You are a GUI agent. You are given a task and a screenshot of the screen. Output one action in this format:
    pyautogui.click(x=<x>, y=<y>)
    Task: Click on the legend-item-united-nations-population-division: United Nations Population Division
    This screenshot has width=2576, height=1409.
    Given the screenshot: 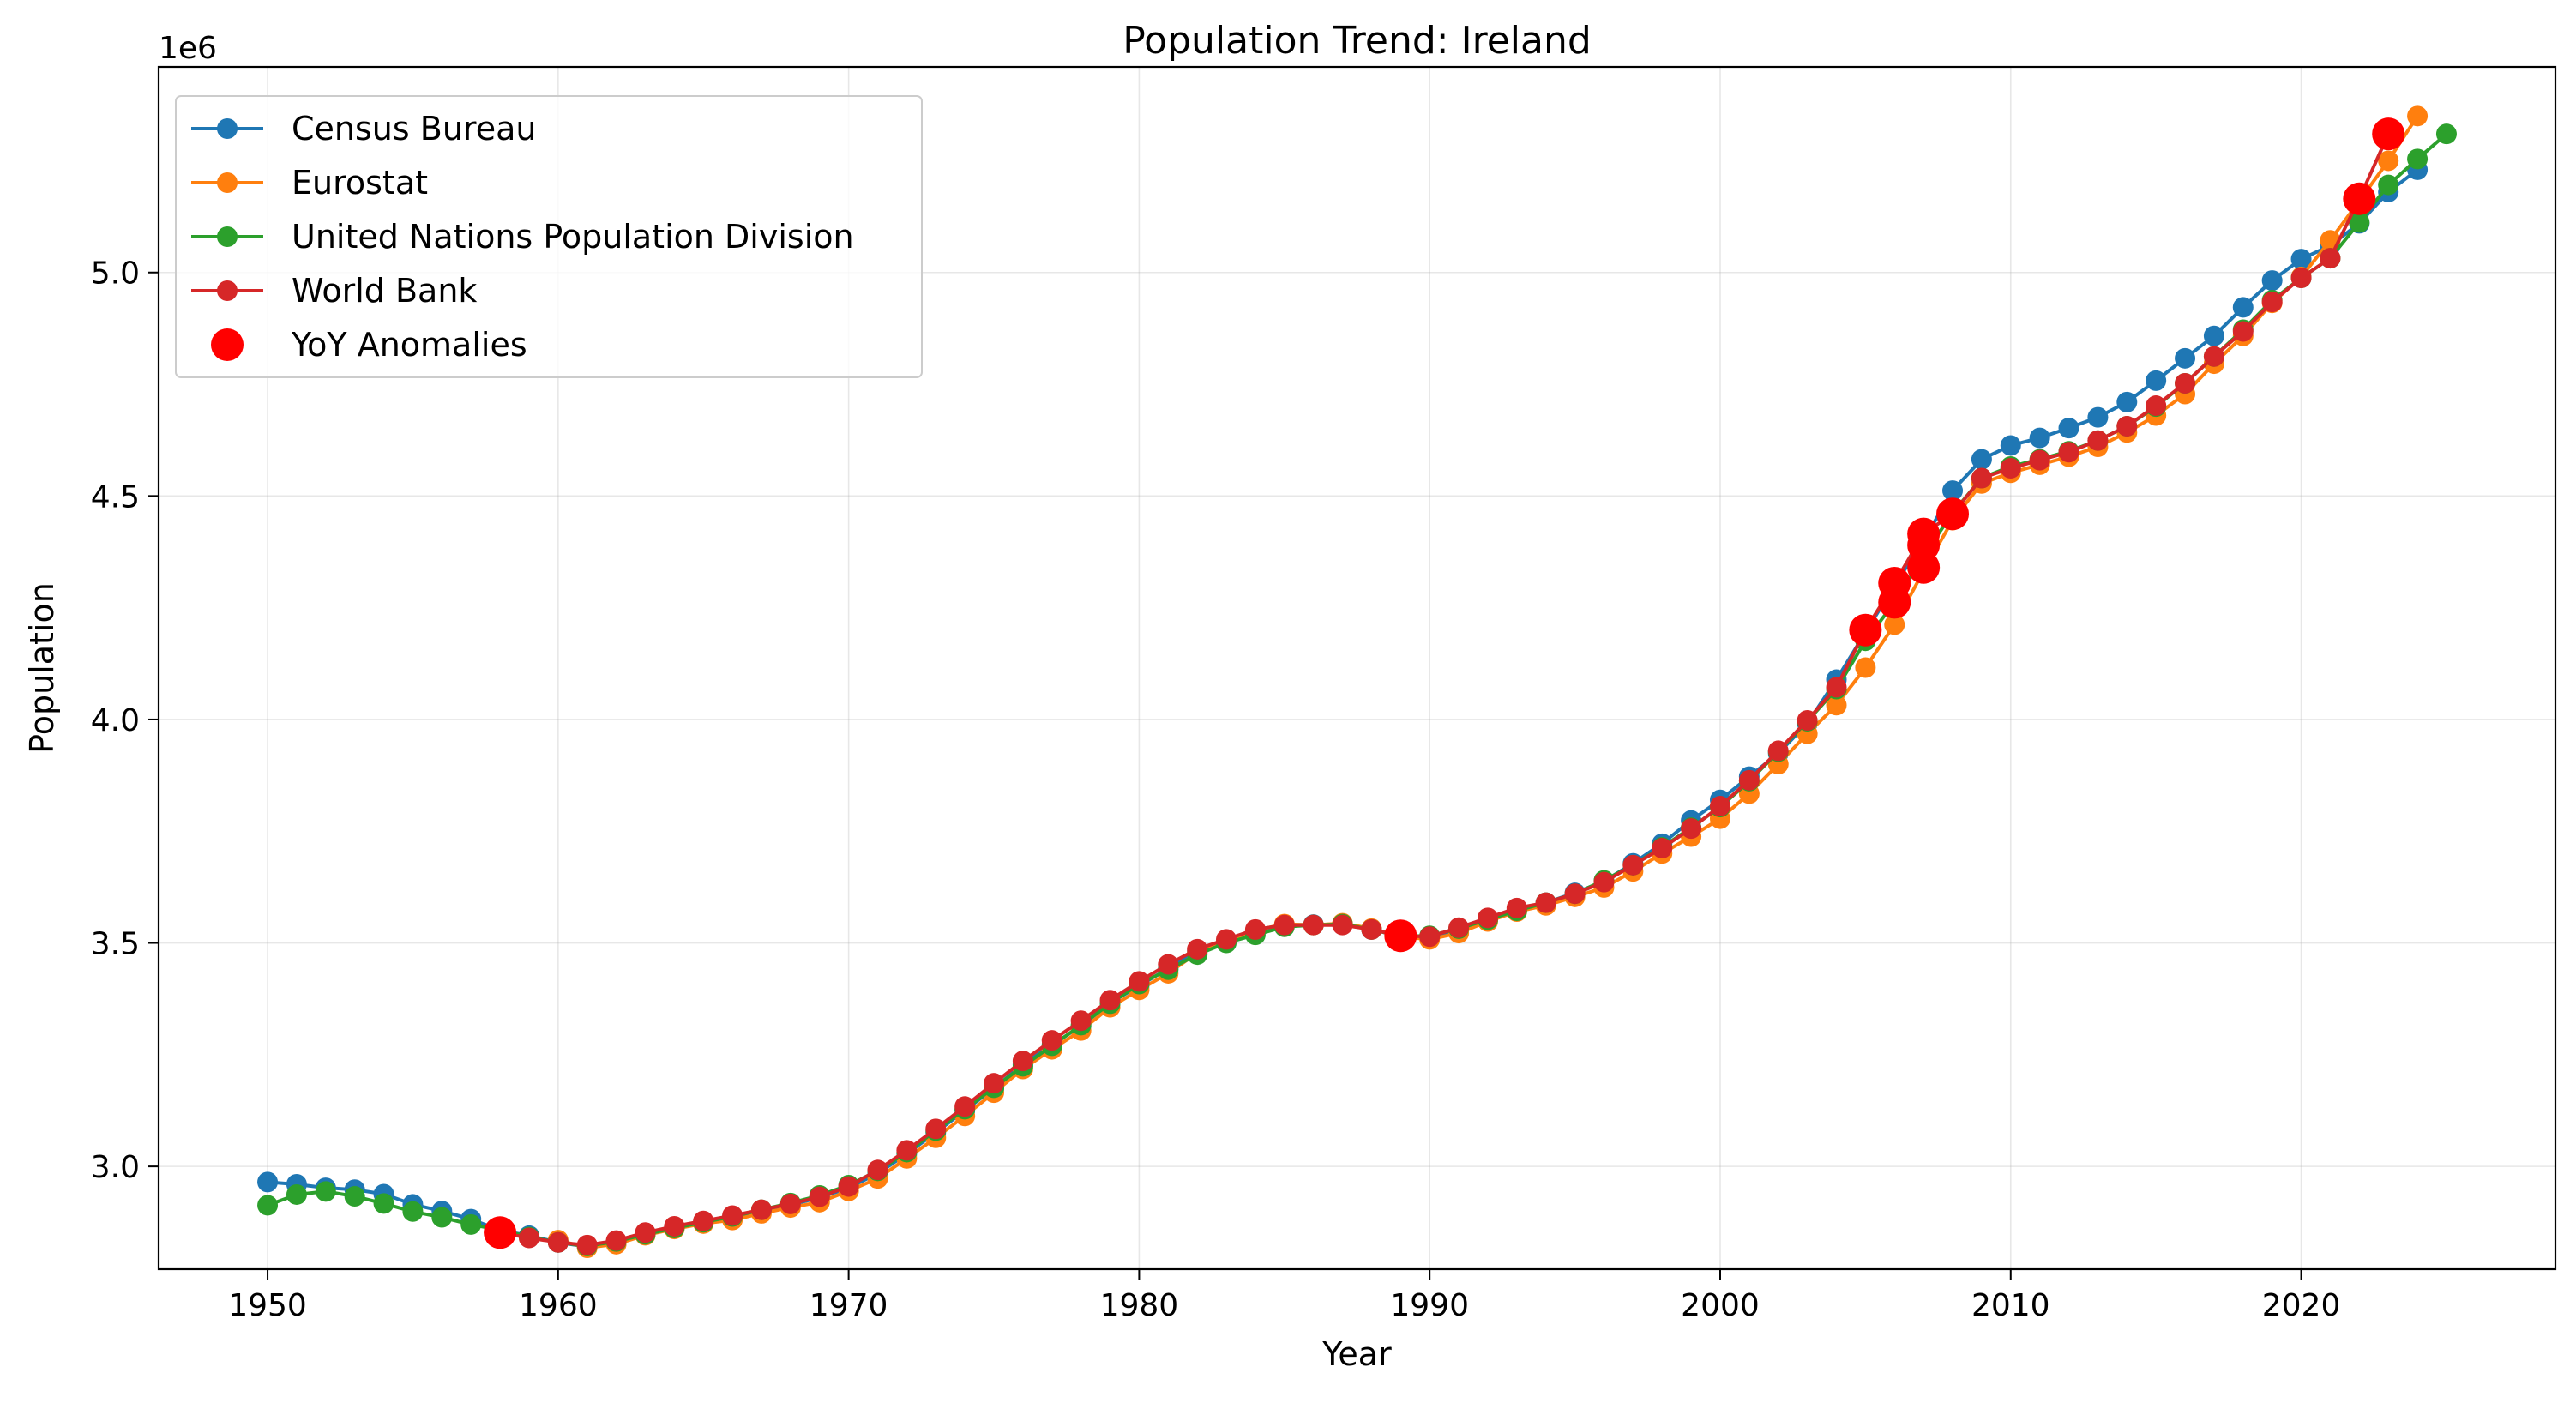 What is the action you would take?
    pyautogui.click(x=522, y=237)
    